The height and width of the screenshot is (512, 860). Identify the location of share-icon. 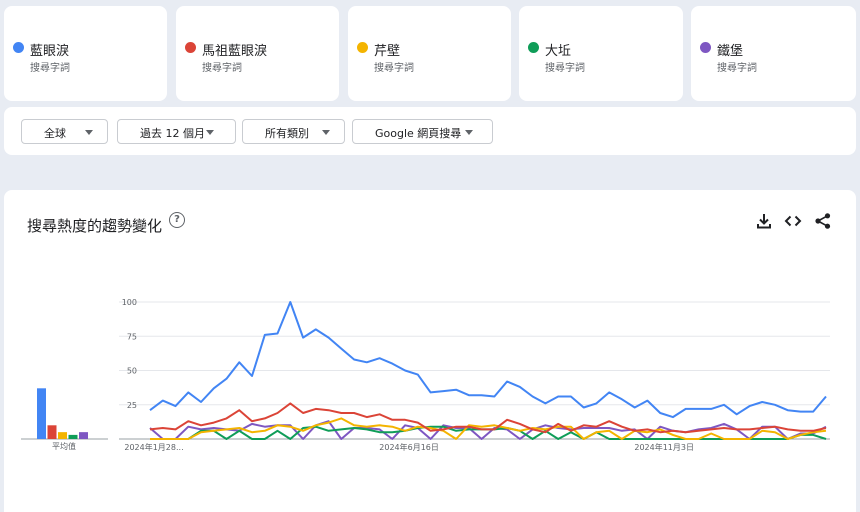
(823, 221).